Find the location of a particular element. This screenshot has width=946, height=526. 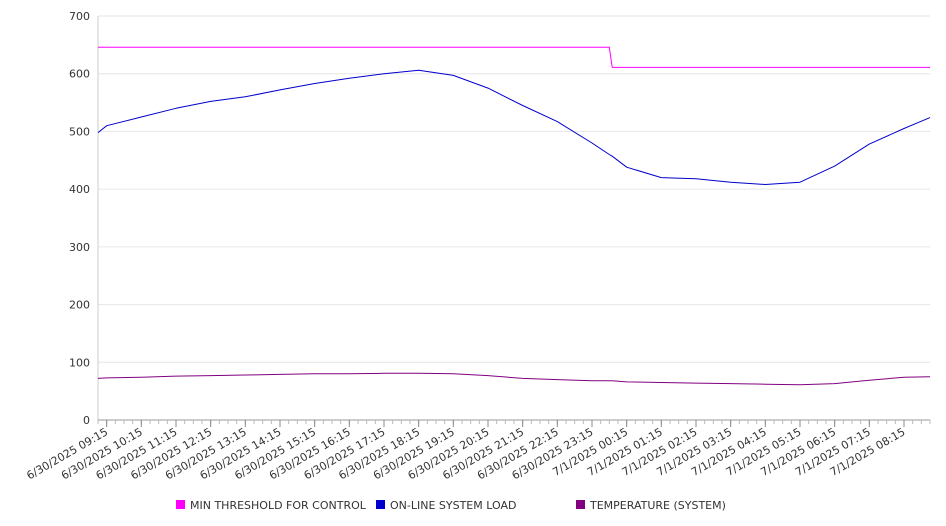

y-tick-label: 700 is located at coordinates (79, 16).